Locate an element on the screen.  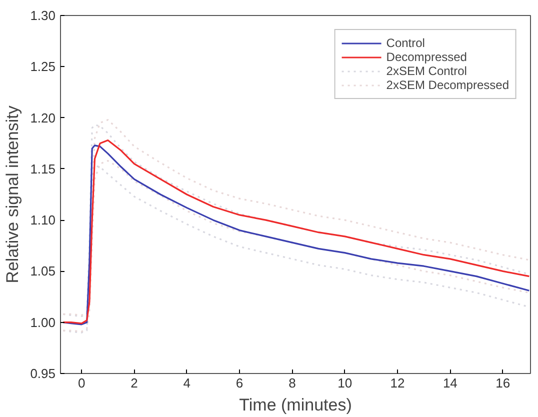
legend-label: 2xSEM Control is located at coordinates (426, 71).